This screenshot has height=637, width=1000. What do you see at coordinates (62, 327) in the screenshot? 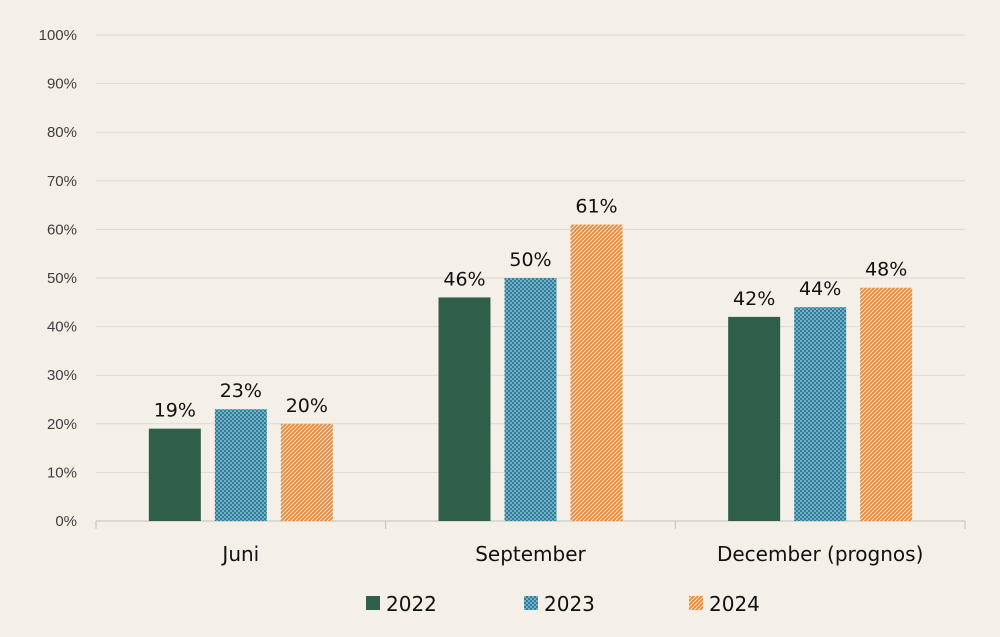
I see `y-tick-label: 40%` at bounding box center [62, 327].